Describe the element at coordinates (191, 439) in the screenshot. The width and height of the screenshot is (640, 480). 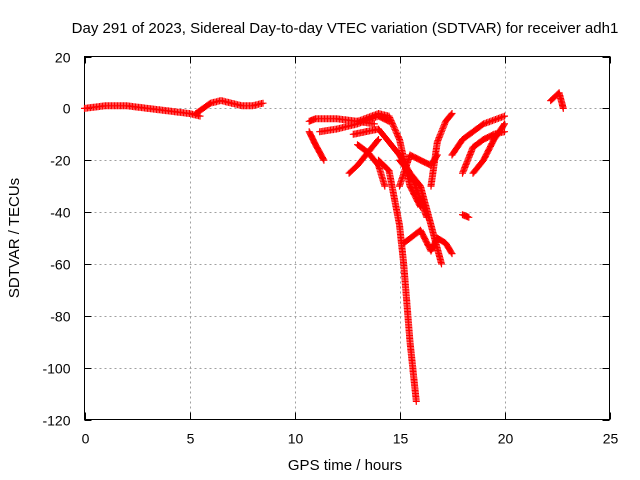
I see `x-tick-label: 5` at that location.